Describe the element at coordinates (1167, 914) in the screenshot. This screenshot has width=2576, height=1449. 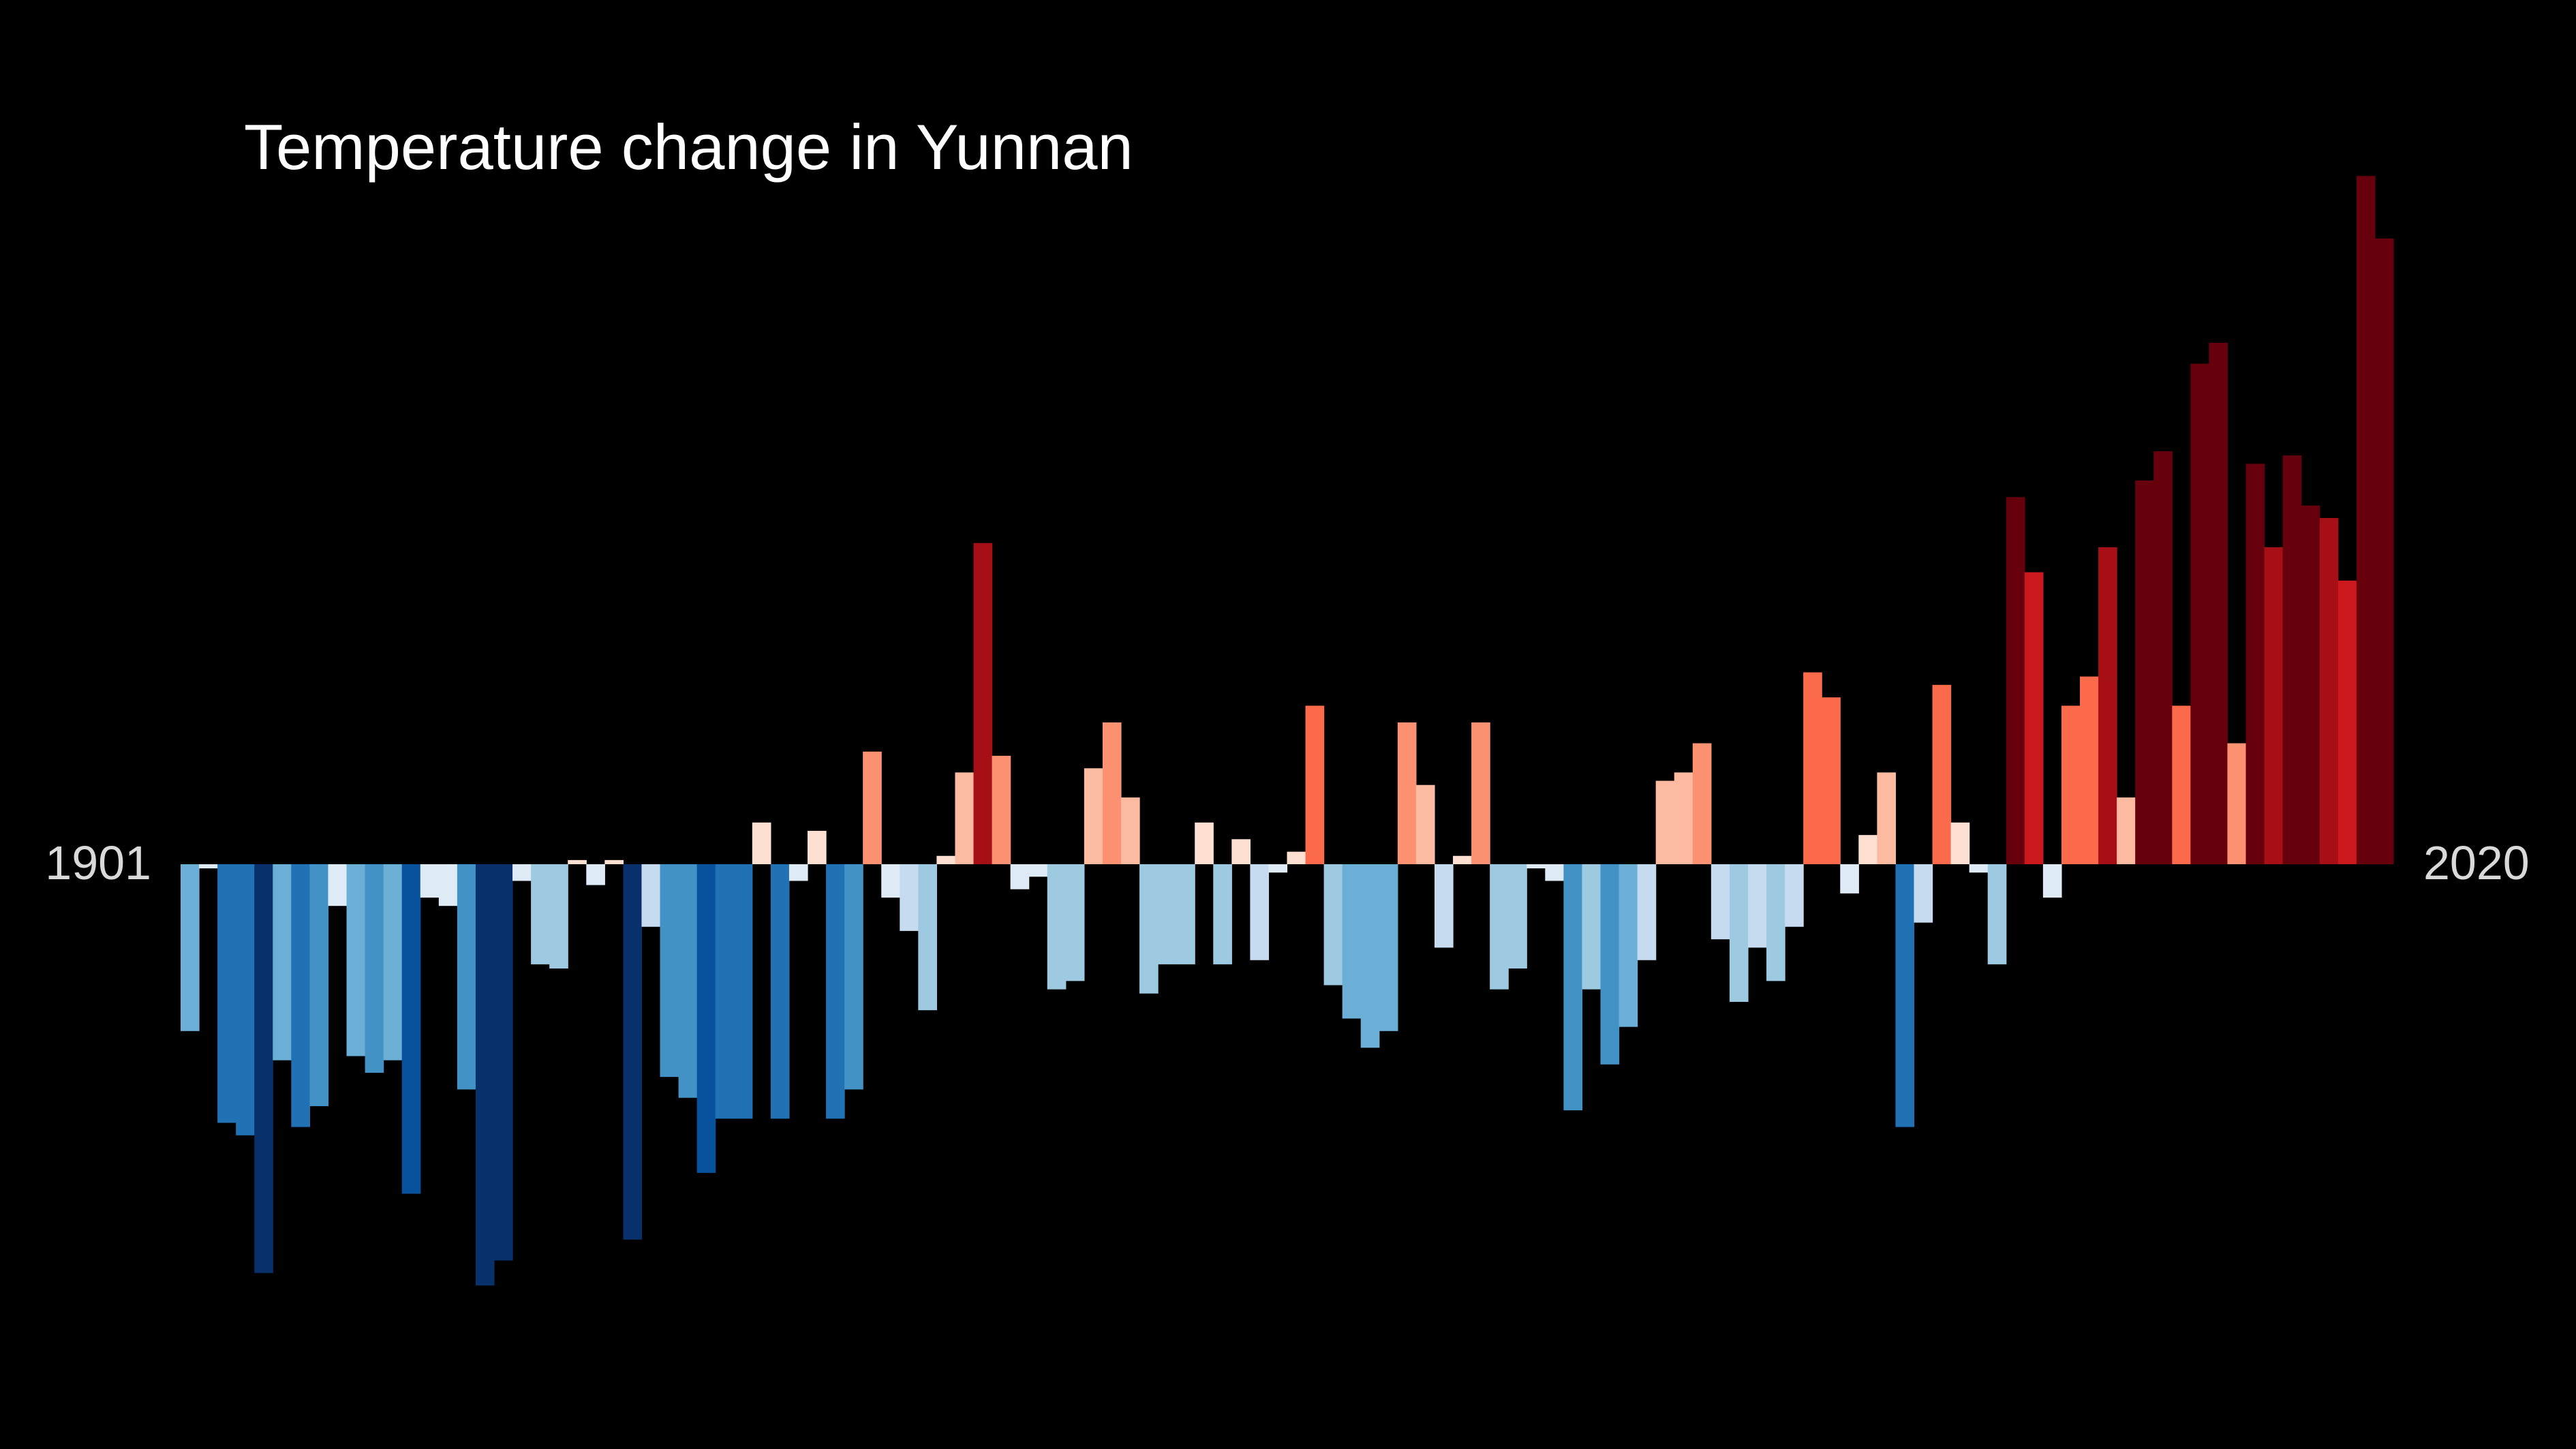
I see `bar-1954` at that location.